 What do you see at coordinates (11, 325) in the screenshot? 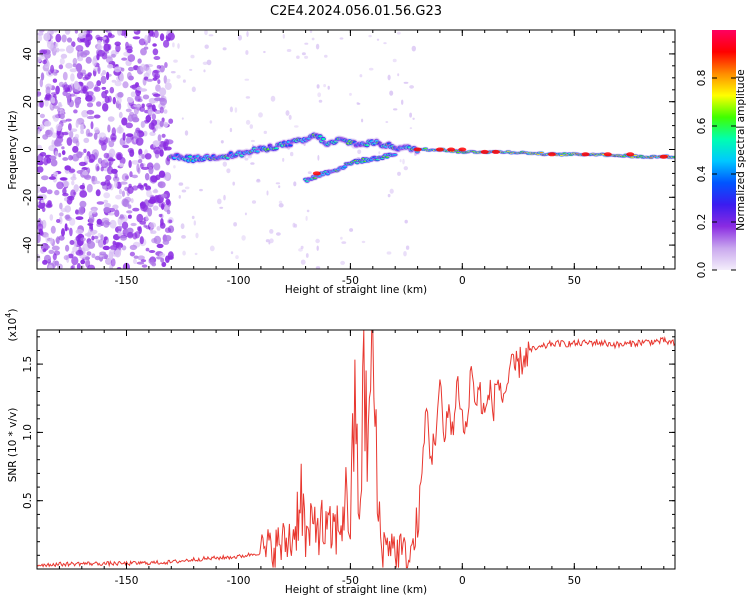
I see `snr-y-multiplier: (x104)` at bounding box center [11, 325].